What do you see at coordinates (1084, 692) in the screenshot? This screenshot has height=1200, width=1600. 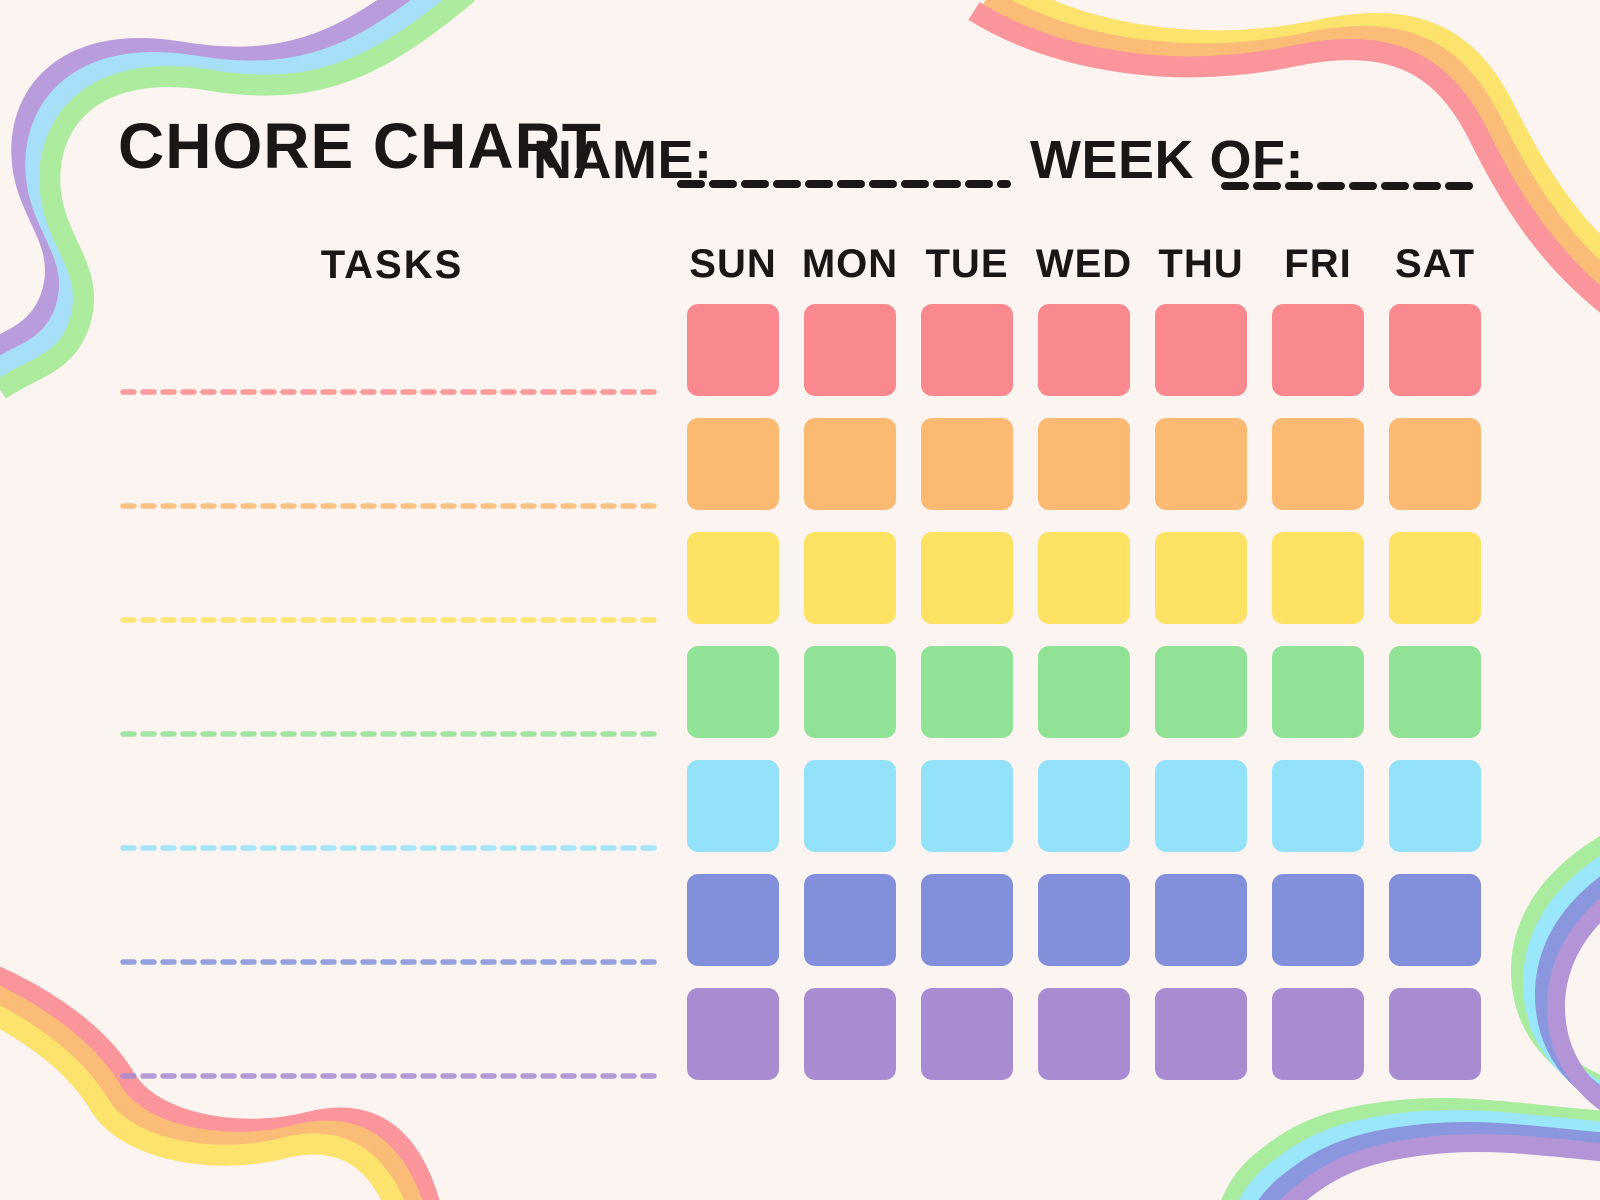 I see `day-cell-row4-wed` at bounding box center [1084, 692].